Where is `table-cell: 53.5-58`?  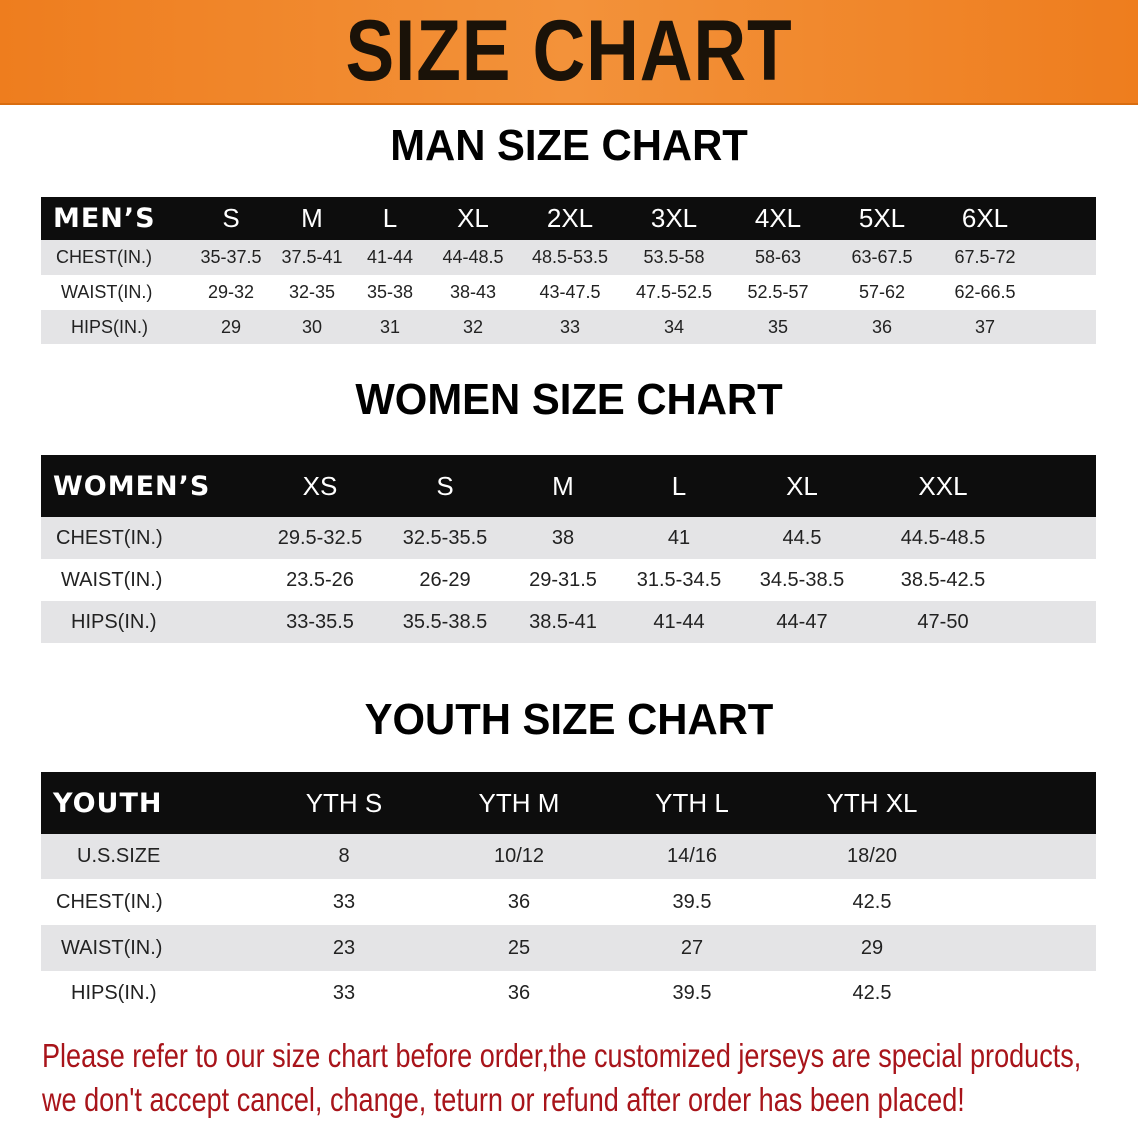 table-cell: 53.5-58 is located at coordinates (674, 257).